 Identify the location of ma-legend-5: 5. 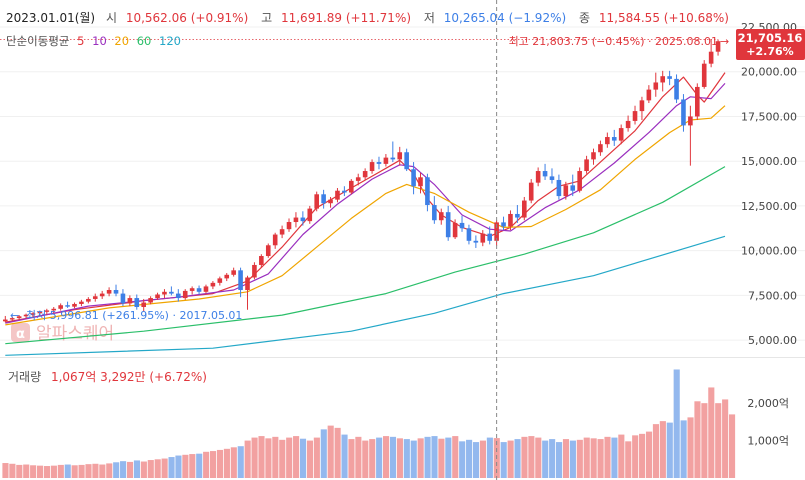
(80, 41).